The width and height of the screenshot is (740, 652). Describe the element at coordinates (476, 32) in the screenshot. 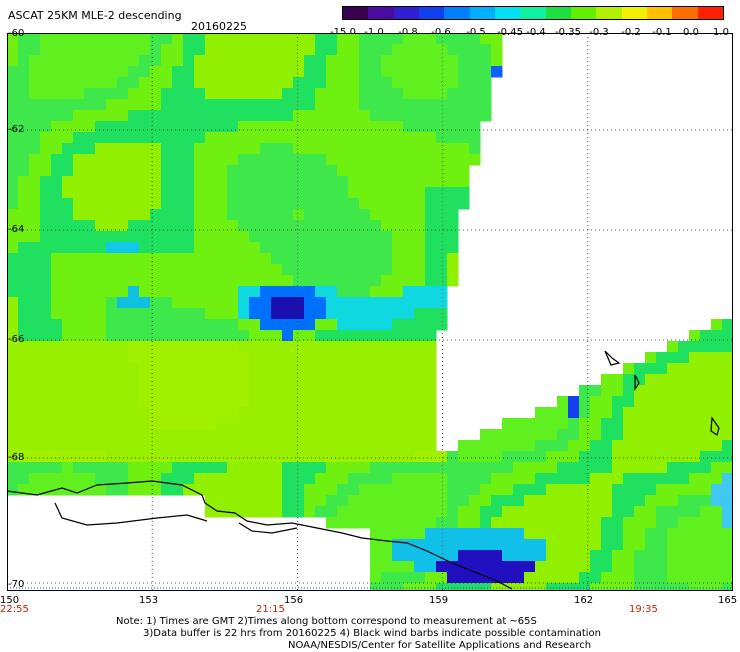

I see `colorbar-label: -0.5` at that location.